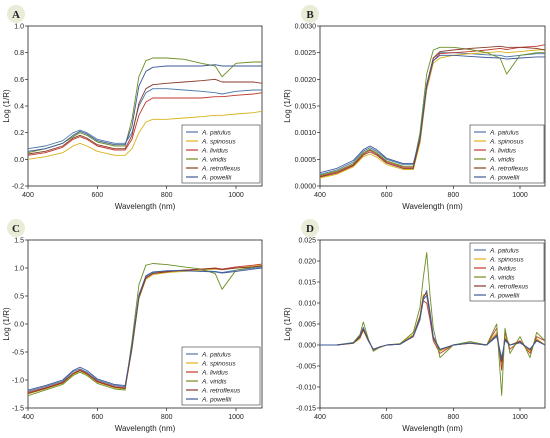 The image size is (550, 438). I want to click on series-line-apatulus, so click(145, 119).